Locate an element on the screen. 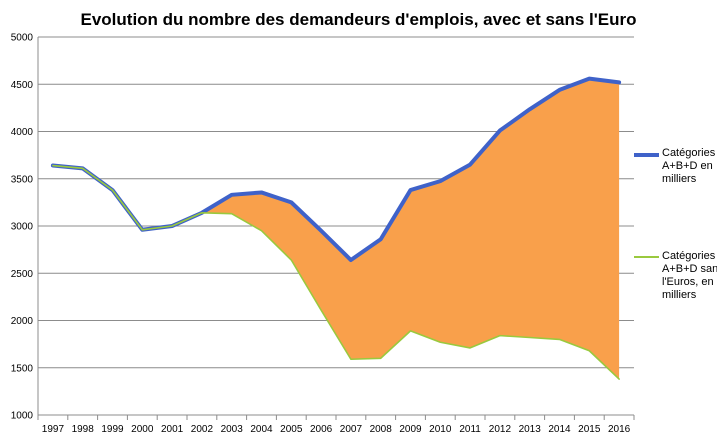 This screenshot has width=717, height=436. y-tick-label: 3000 is located at coordinates (22, 227).